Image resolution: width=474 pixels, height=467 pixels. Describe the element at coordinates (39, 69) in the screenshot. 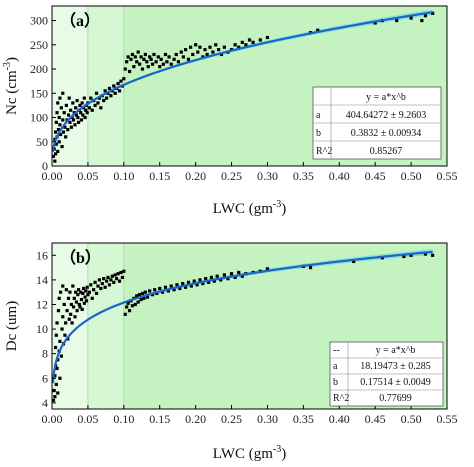

I see `y-tick-label: 200` at that location.